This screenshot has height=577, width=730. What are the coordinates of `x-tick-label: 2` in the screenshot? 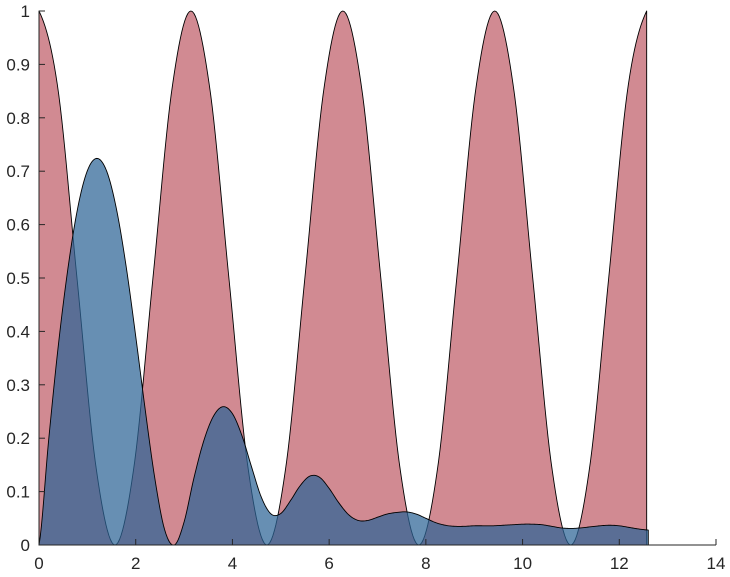 It's located at (135, 563).